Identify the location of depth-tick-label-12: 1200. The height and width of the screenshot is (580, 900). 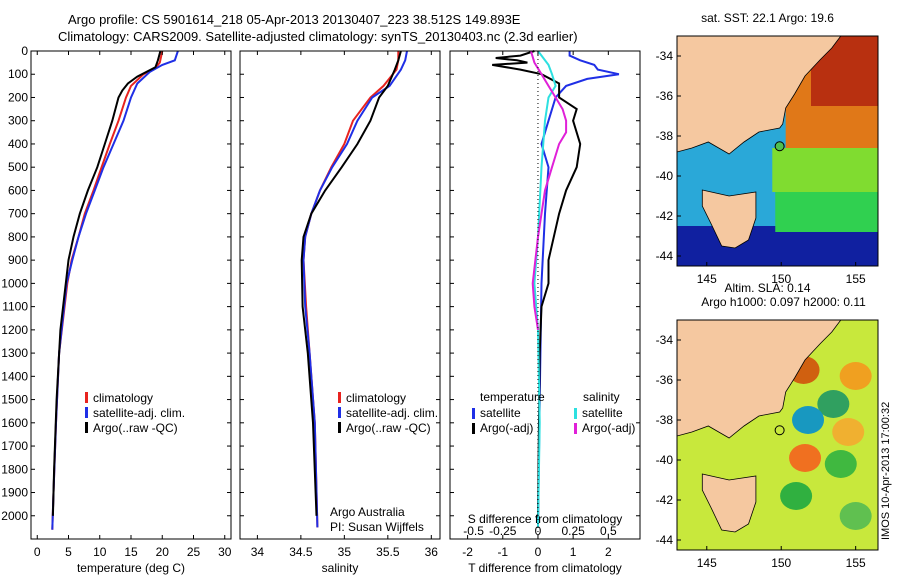
(14, 330).